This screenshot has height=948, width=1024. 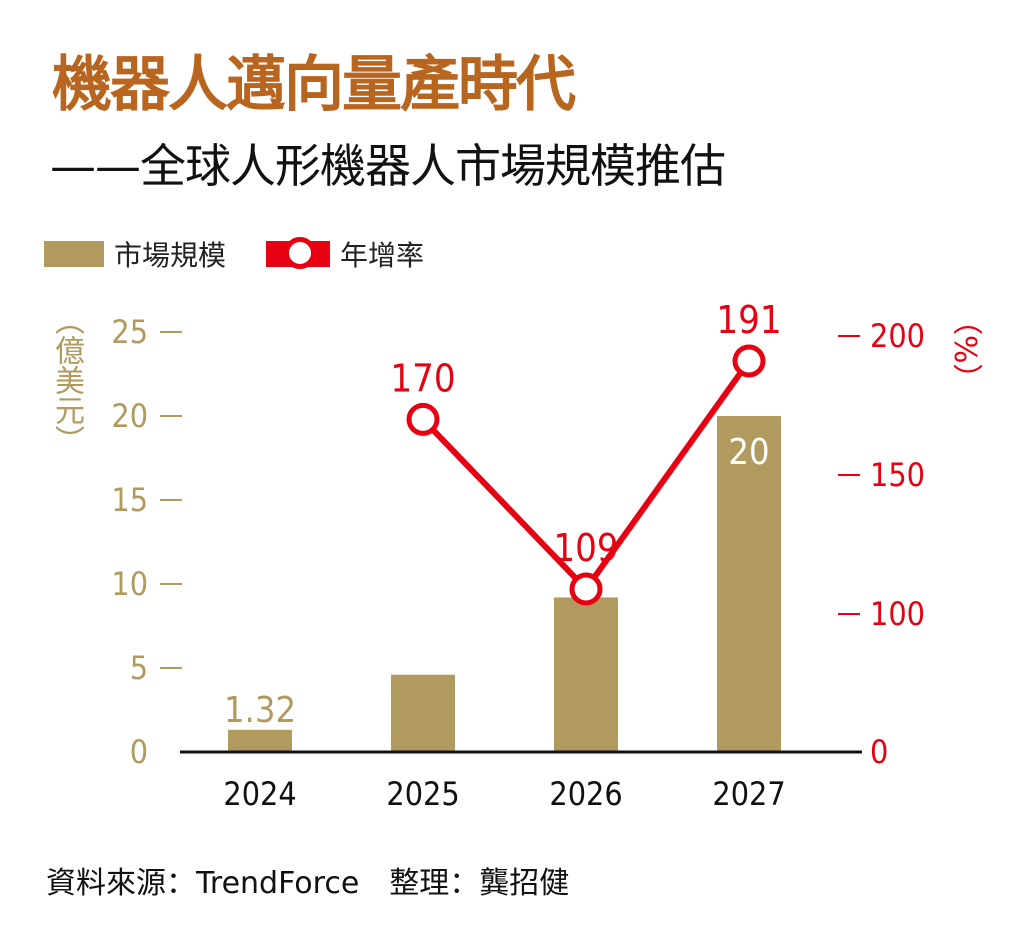 What do you see at coordinates (879, 752) in the screenshot?
I see `right-tick-label: 0` at bounding box center [879, 752].